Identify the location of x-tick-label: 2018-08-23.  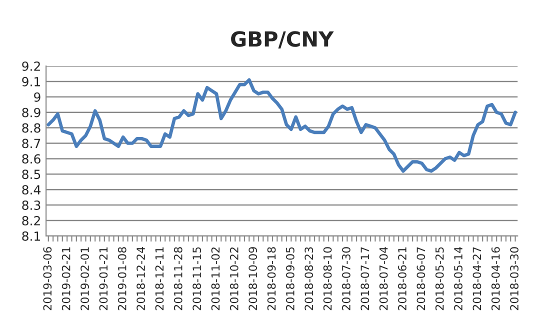
(309, 278).